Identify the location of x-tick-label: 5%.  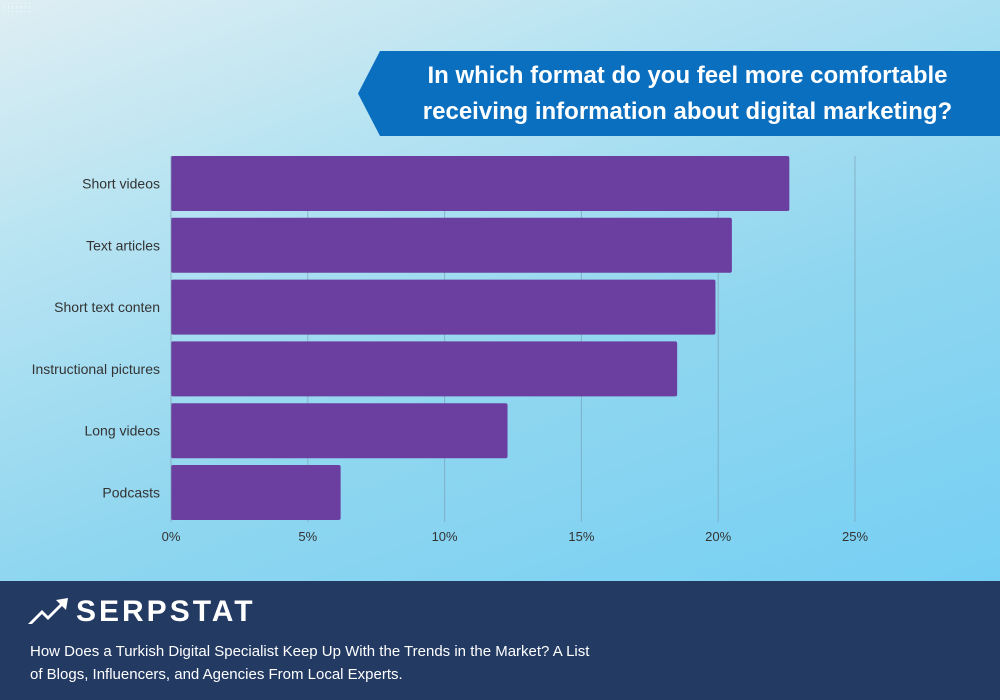
(307, 536).